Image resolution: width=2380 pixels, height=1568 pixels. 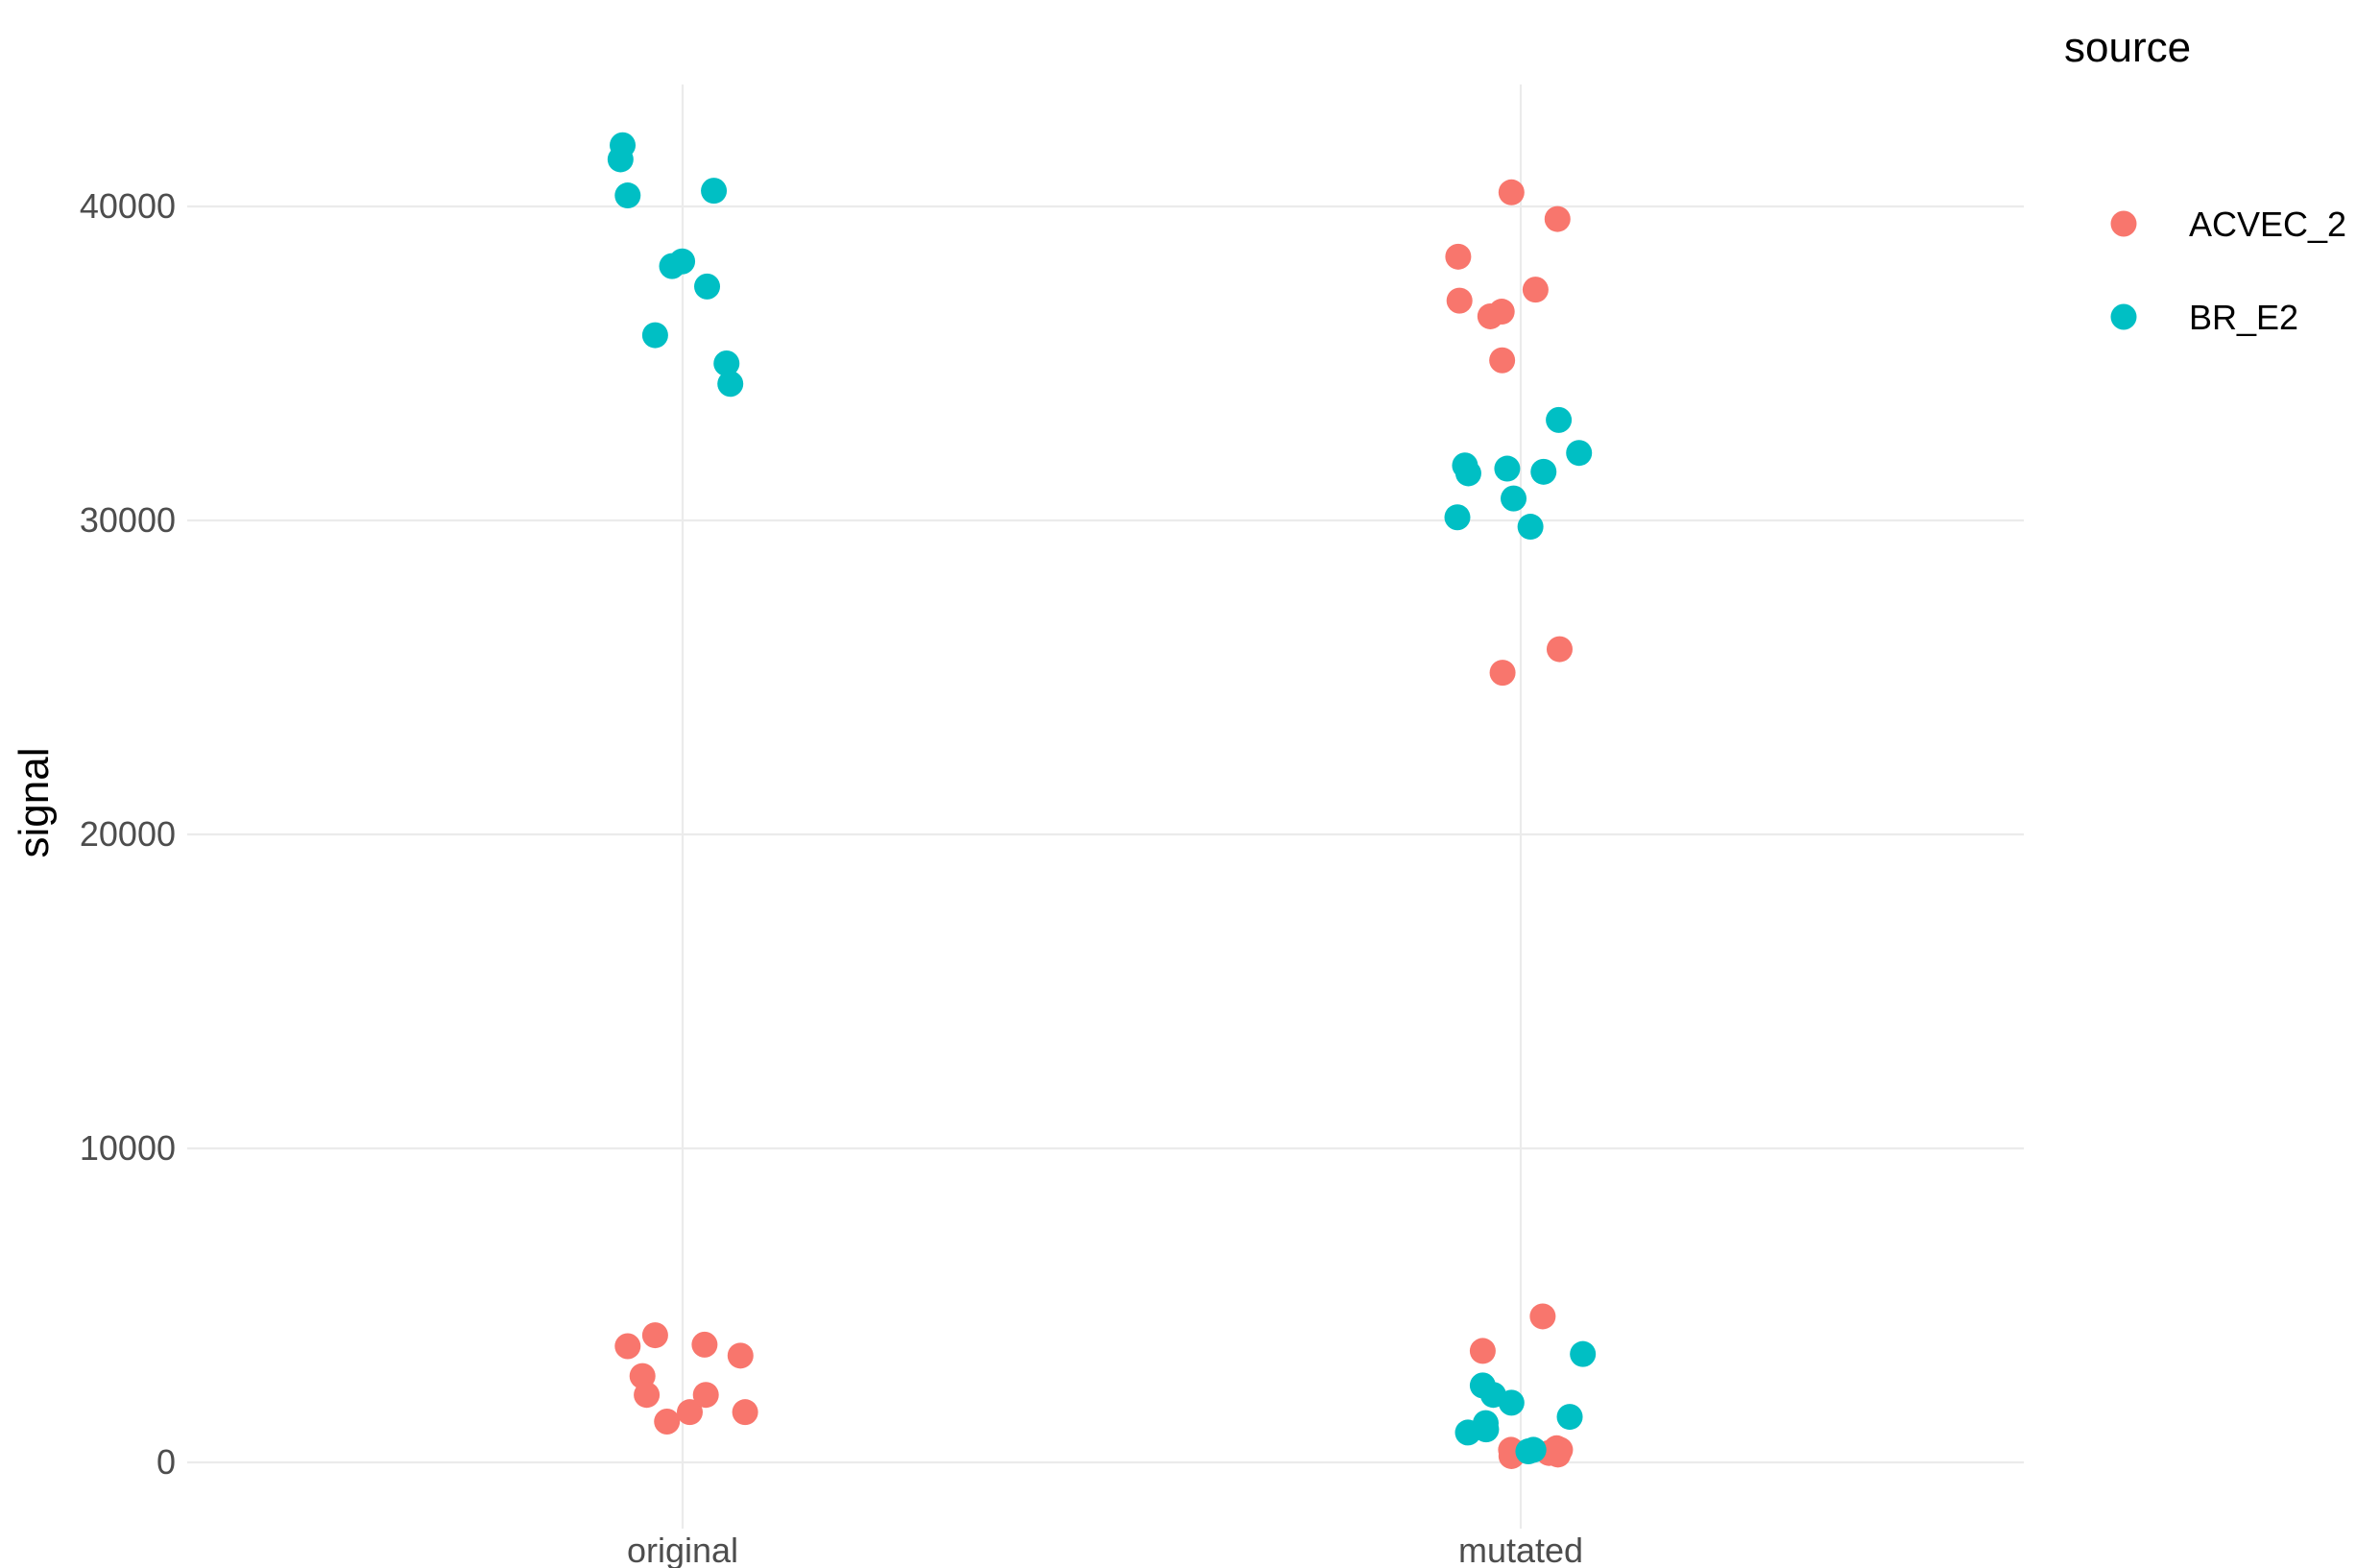 I want to click on y-tick-label: 0, so click(x=166, y=1462).